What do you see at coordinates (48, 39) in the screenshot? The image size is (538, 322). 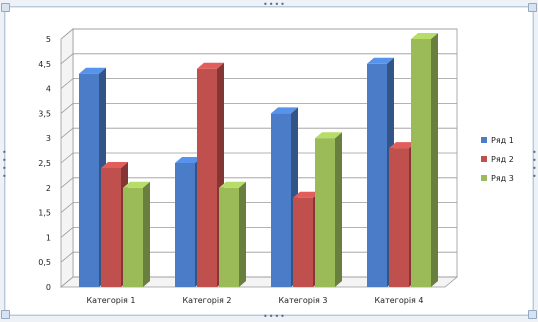 I see `y-tick-label: 5` at bounding box center [48, 39].